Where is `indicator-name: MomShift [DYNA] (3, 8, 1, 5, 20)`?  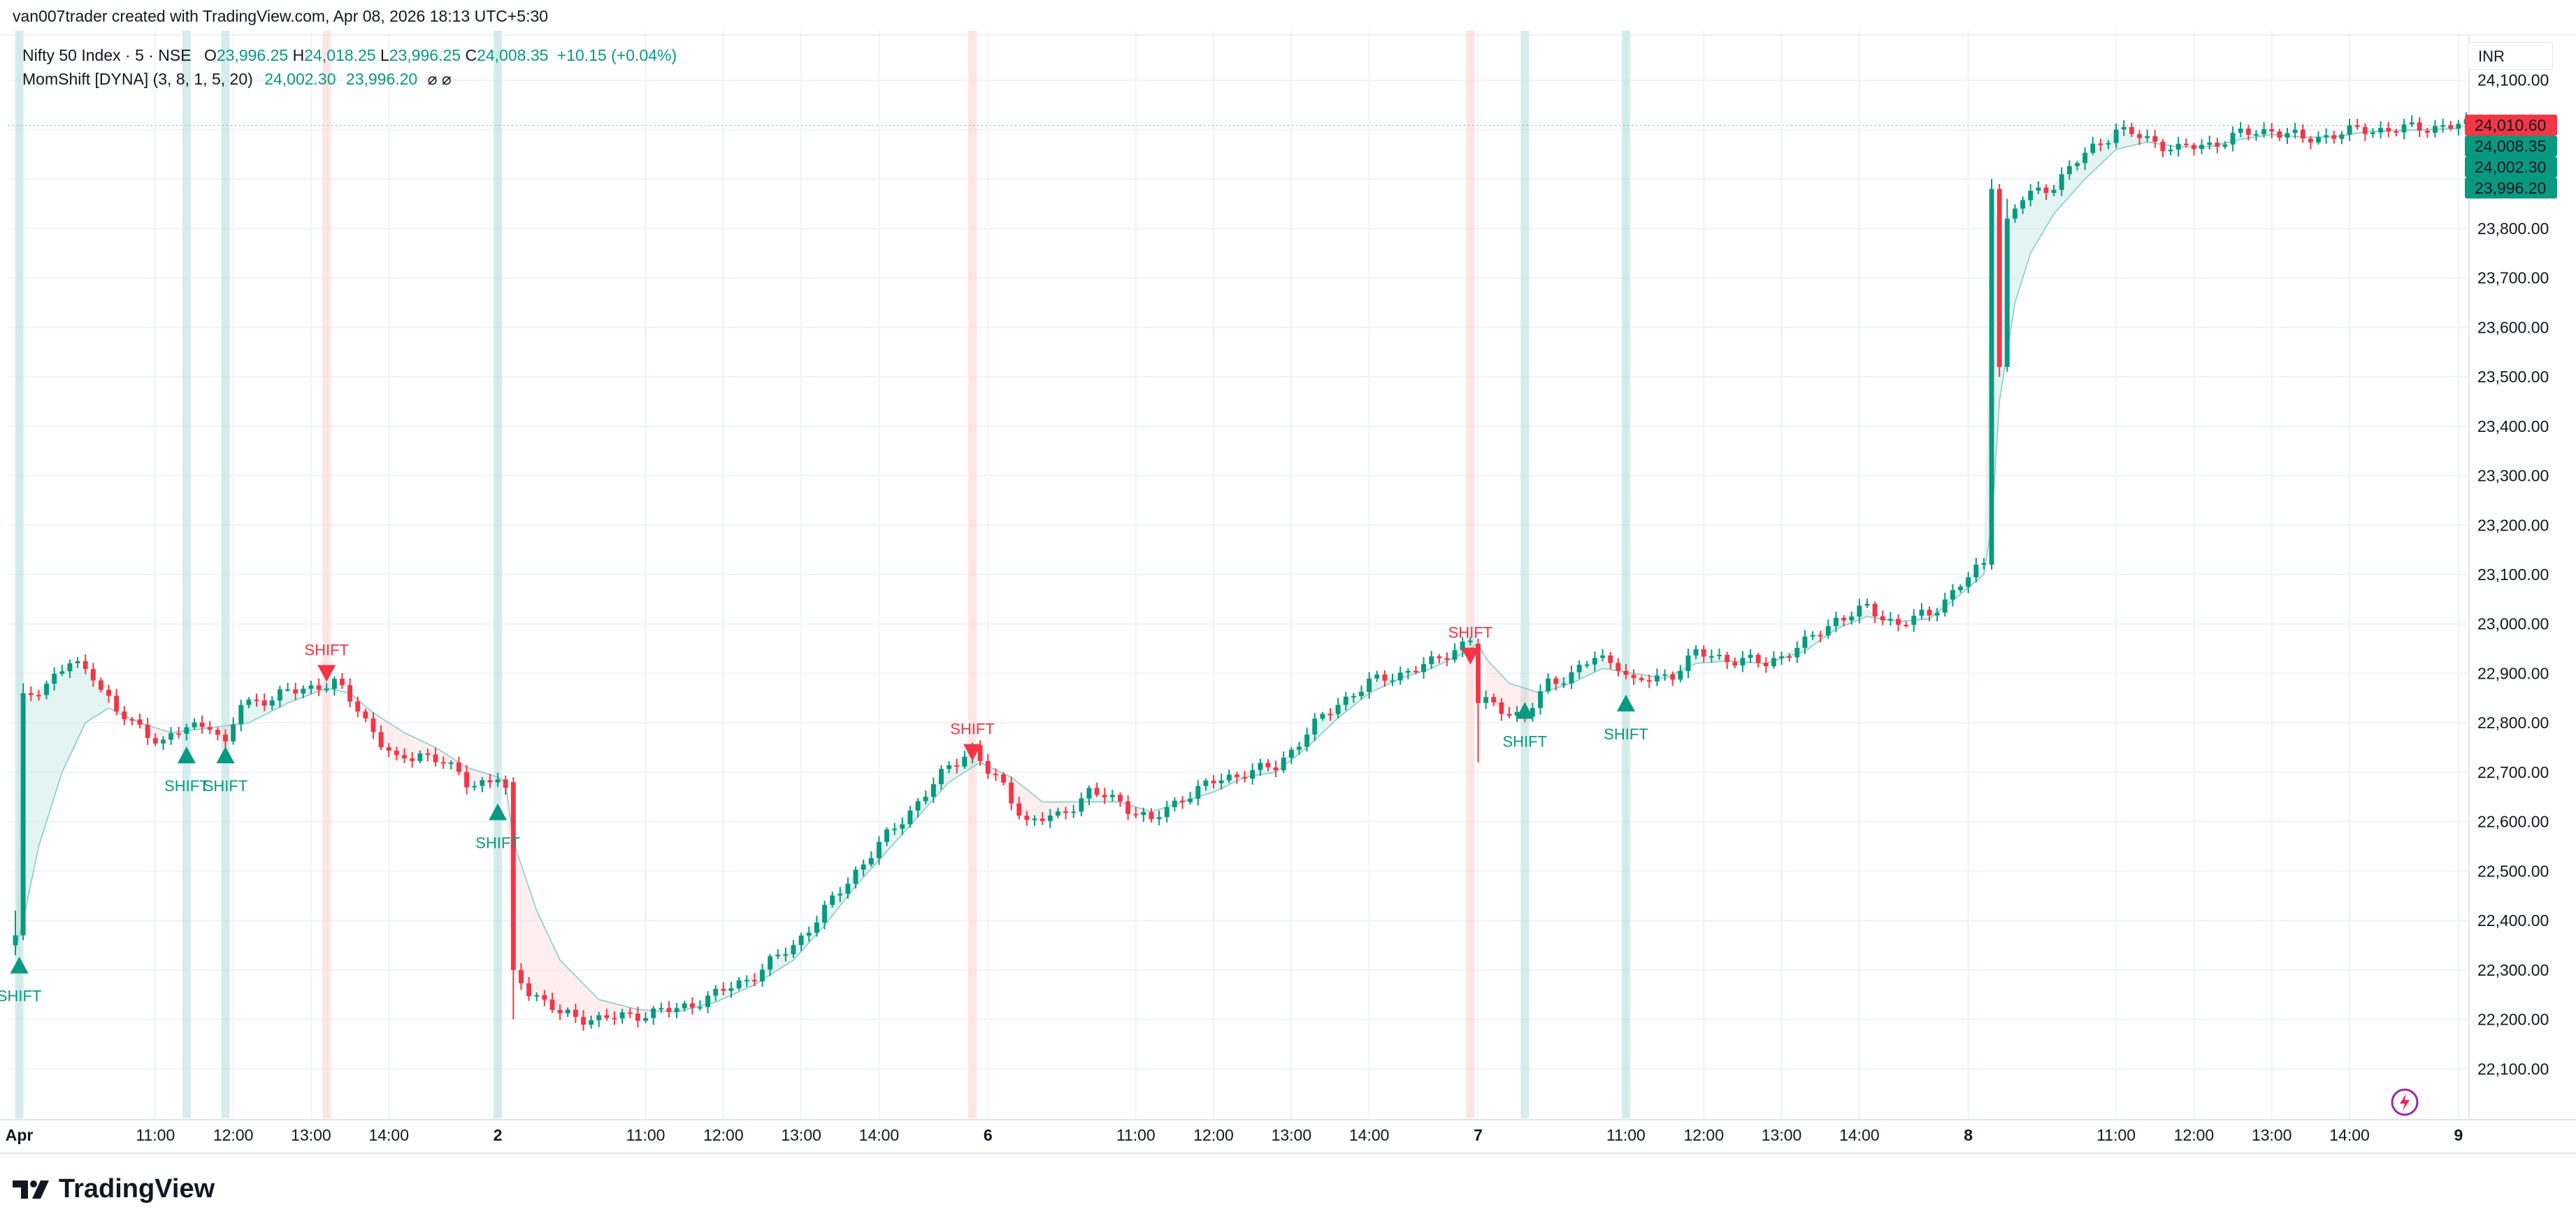
indicator-name: MomShift [DYNA] (3, 8, 1, 5, 20) is located at coordinates (137, 79).